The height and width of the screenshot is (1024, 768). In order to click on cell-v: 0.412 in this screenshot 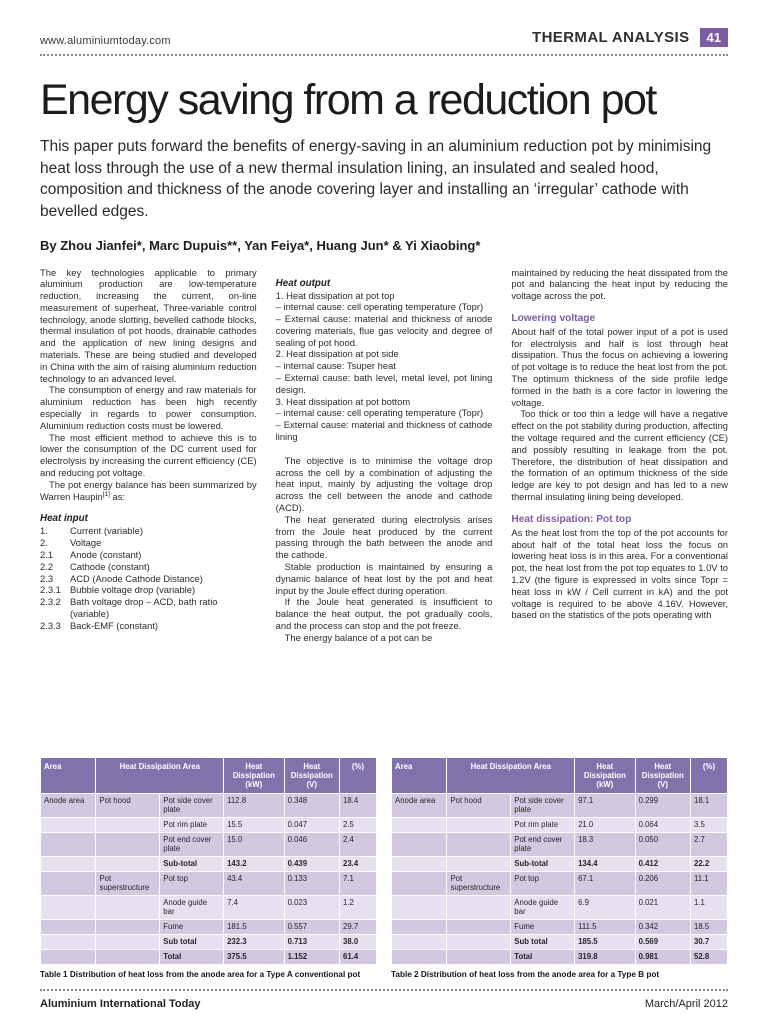, I will do `click(663, 863)`.